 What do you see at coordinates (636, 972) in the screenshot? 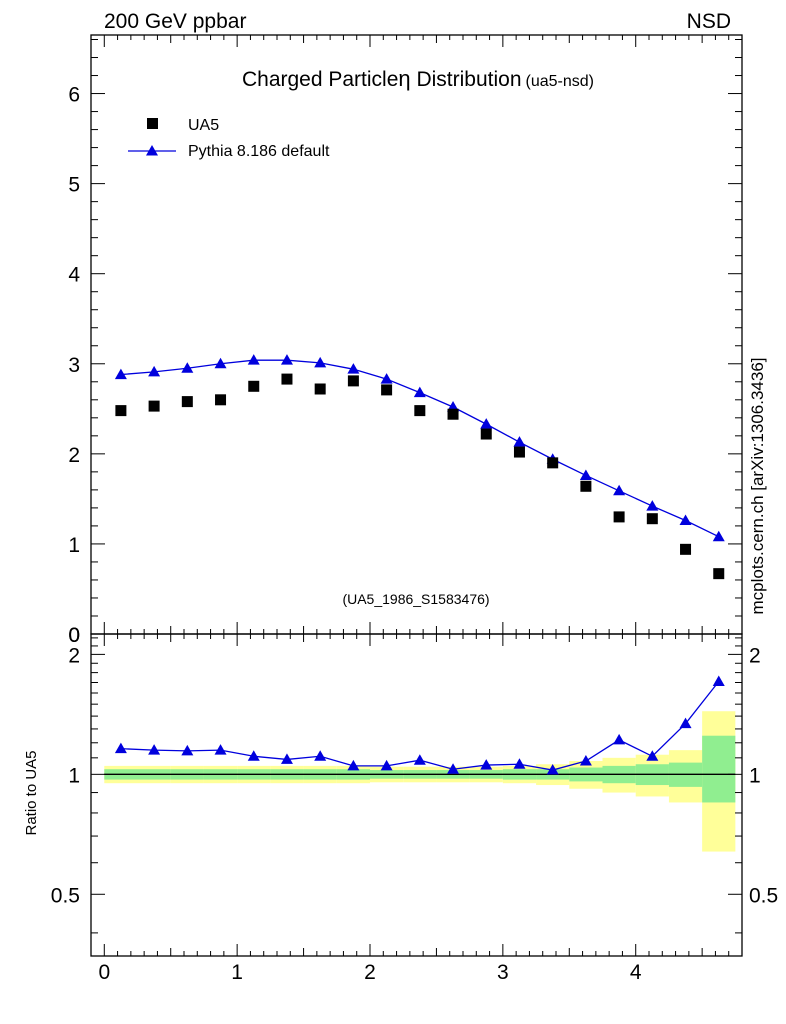
I see `x-tick-label: 4` at bounding box center [636, 972].